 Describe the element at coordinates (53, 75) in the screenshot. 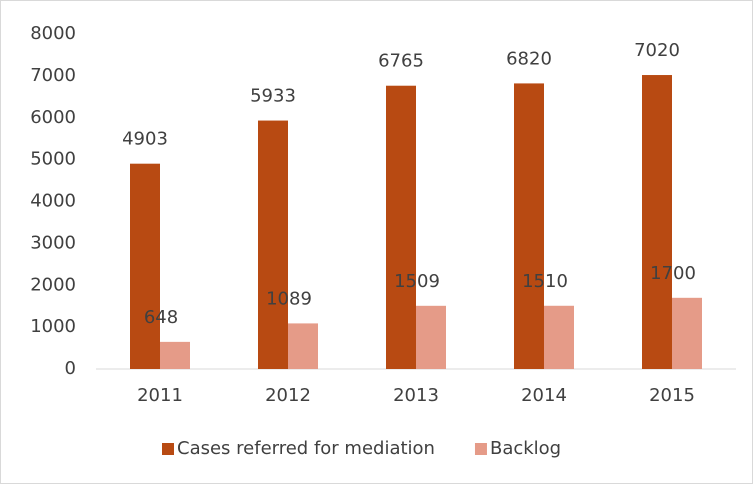

I see `y-tick-label: 7000` at that location.